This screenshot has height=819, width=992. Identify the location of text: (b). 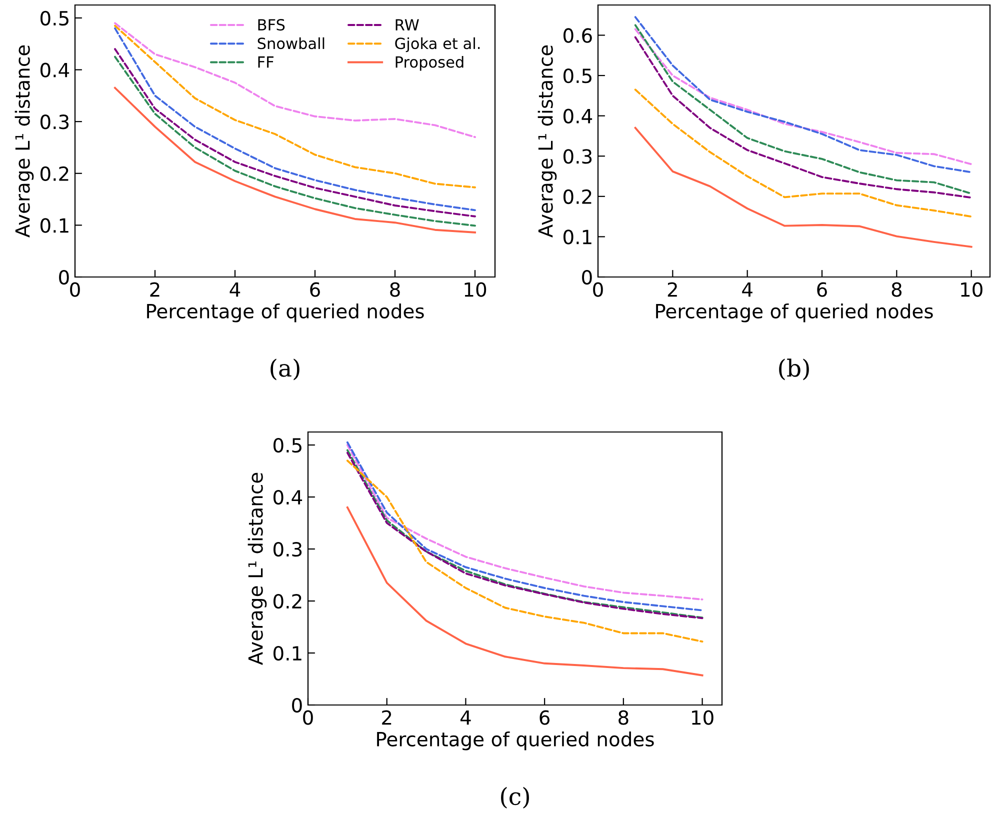
(794, 369).